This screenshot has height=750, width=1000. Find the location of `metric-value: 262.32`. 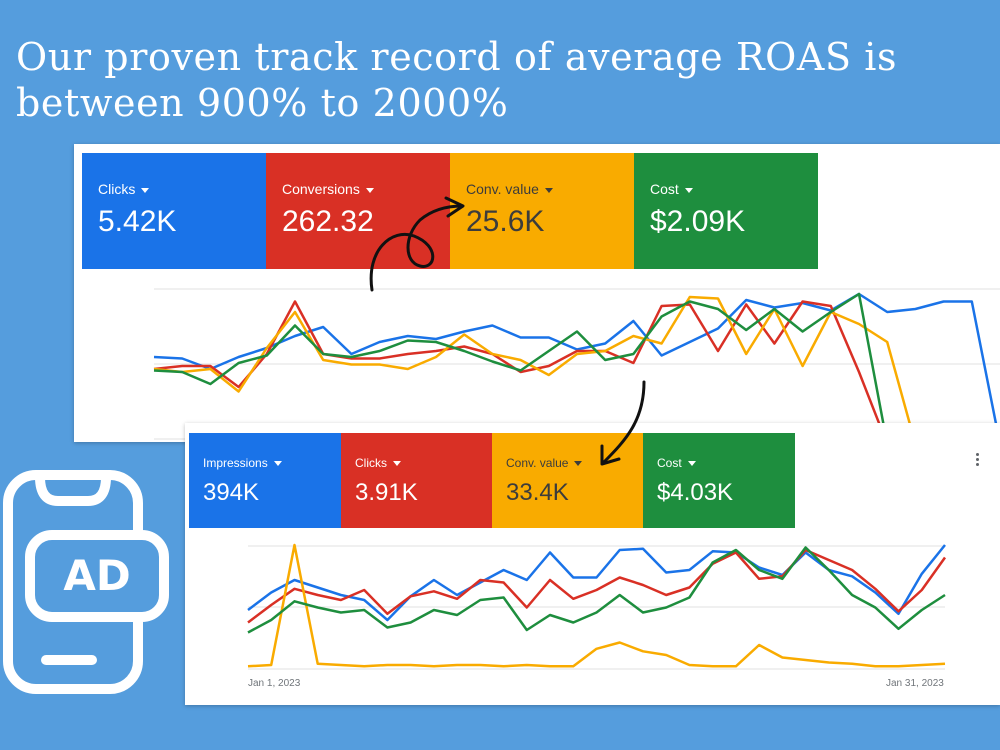

metric-value: 262.32 is located at coordinates (328, 221).